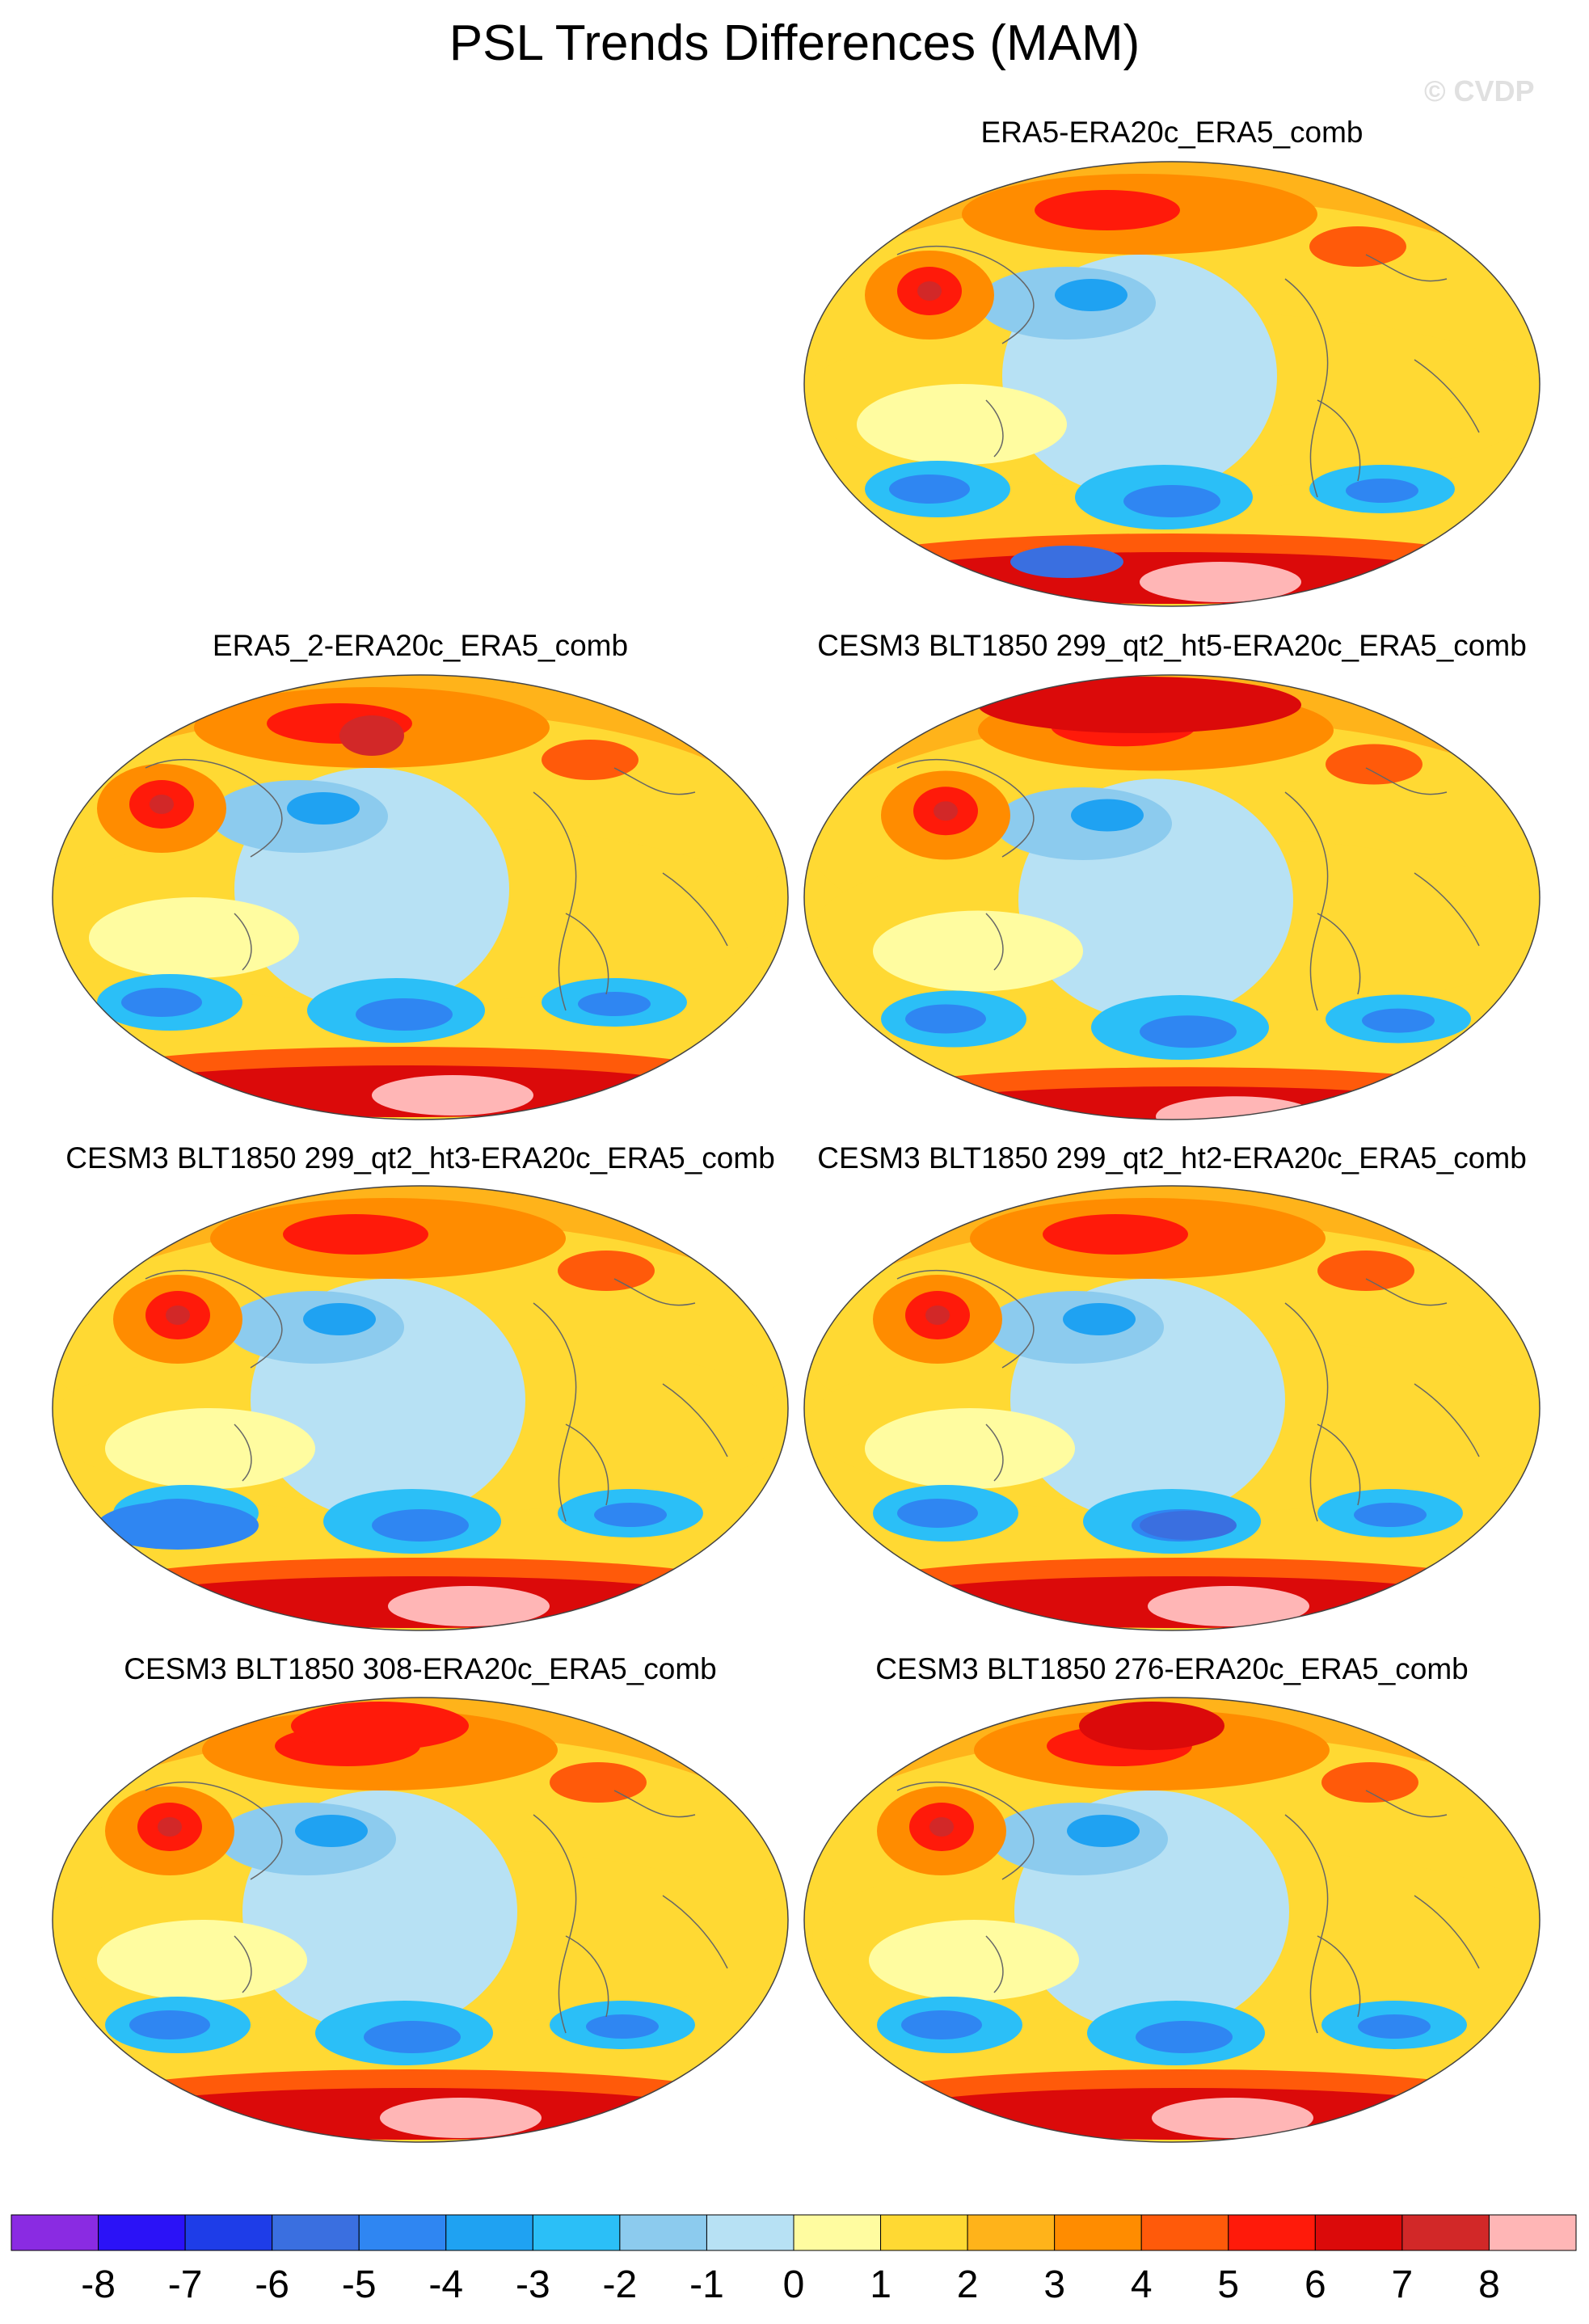 Image resolution: width=1589 pixels, height=2324 pixels. What do you see at coordinates (968, 2284) in the screenshot?
I see `colorbar-tick-label: 2` at bounding box center [968, 2284].